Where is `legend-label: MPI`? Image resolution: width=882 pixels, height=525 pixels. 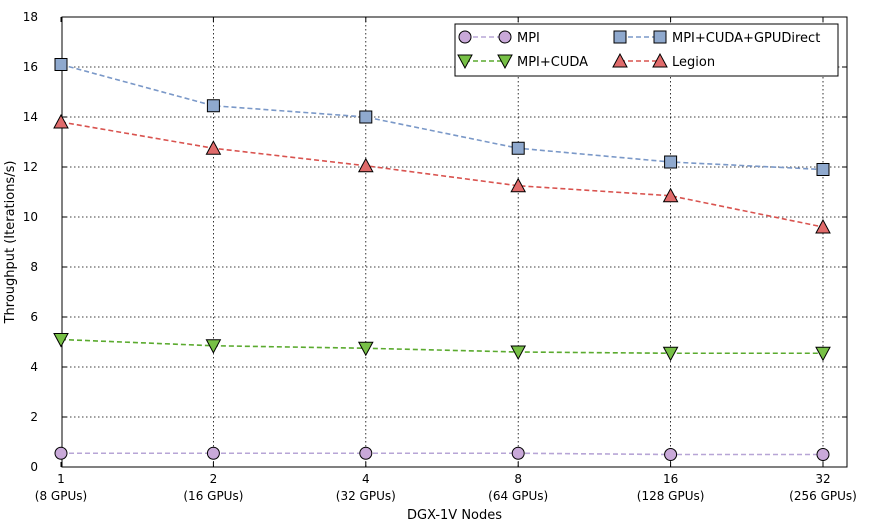
legend-label: MPI is located at coordinates (528, 38).